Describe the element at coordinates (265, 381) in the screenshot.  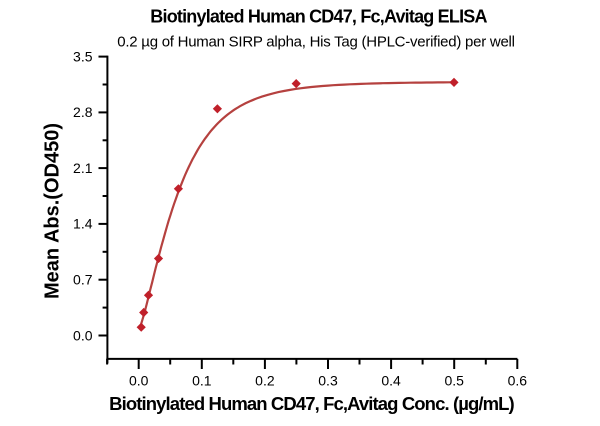
I see `svg-text: 0.2` at that location.